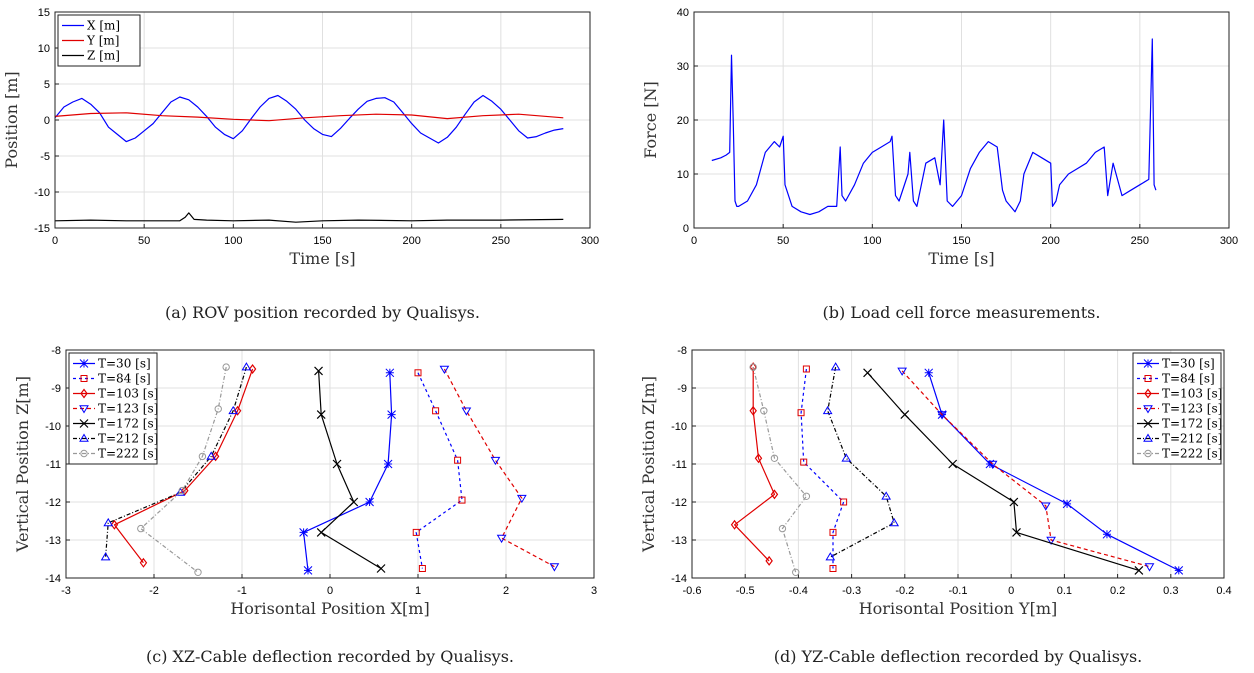 This screenshot has width=1254, height=673. What do you see at coordinates (683, 13) in the screenshot?
I see `y-tick-label: 40` at bounding box center [683, 13].